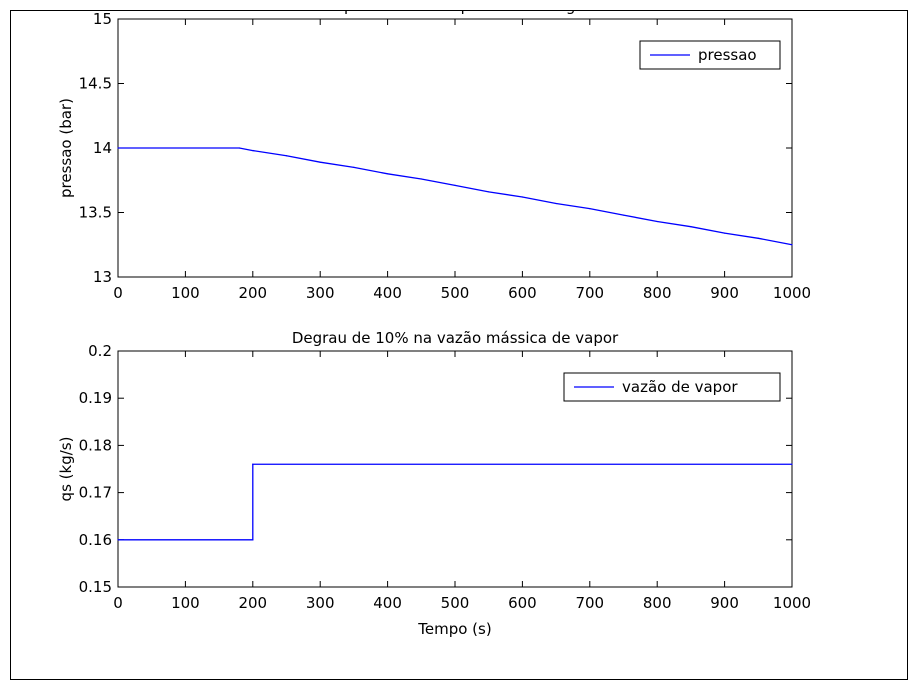  I want to click on chart1-x-tick-label: 300, so click(320, 603).